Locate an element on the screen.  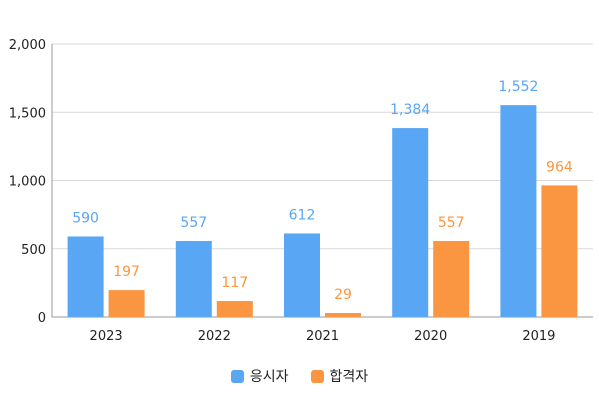
data-label: 1,552 is located at coordinates (518, 87).